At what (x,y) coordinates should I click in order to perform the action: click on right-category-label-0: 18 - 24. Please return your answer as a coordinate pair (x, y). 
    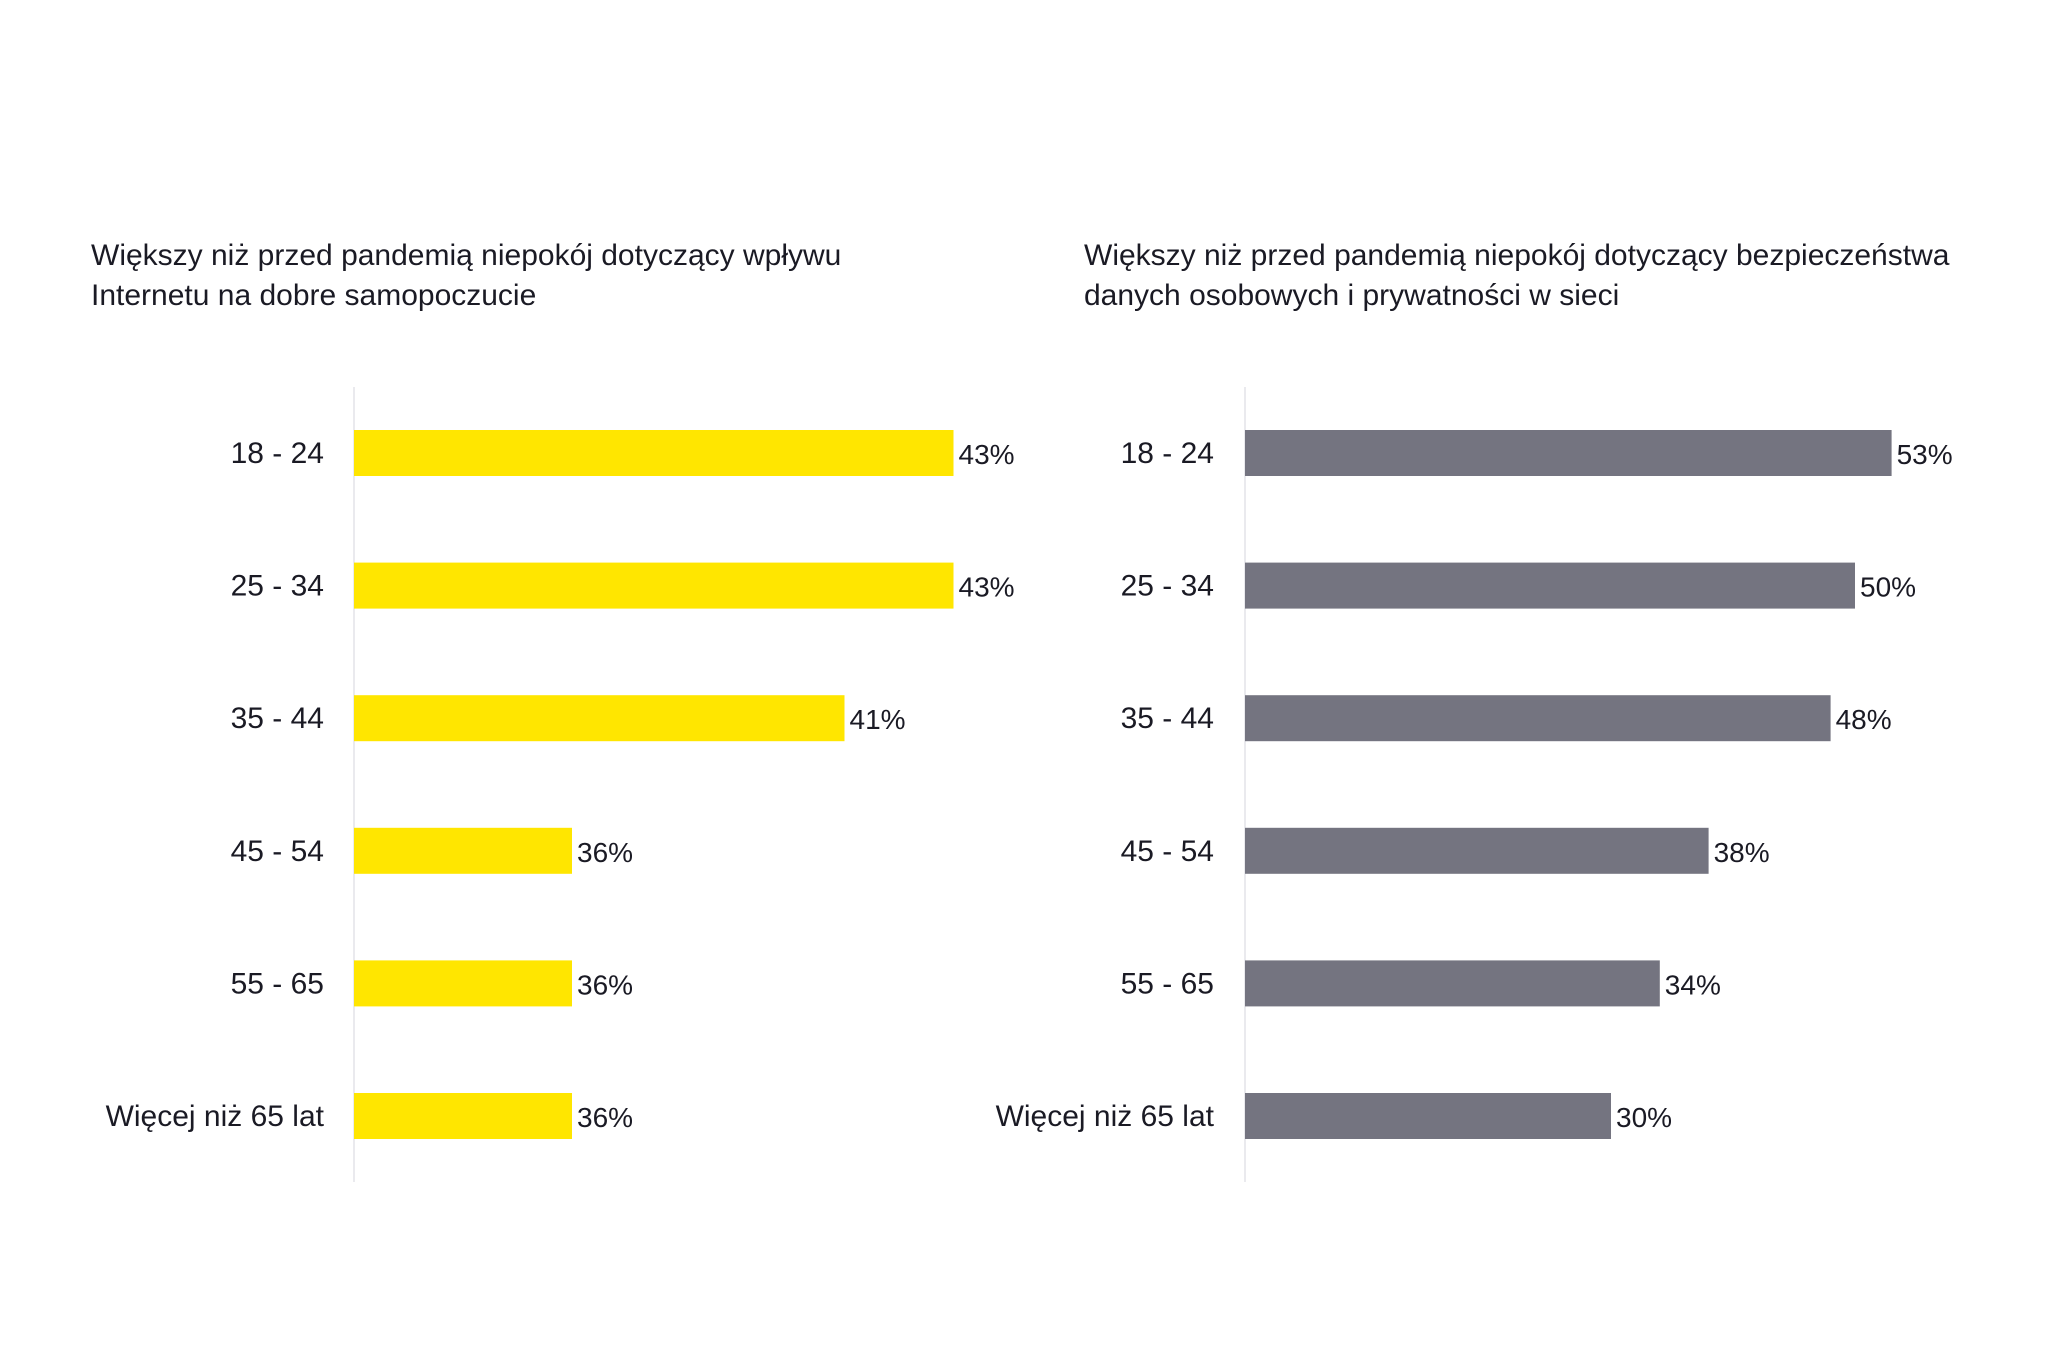
    Looking at the image, I should click on (1167, 453).